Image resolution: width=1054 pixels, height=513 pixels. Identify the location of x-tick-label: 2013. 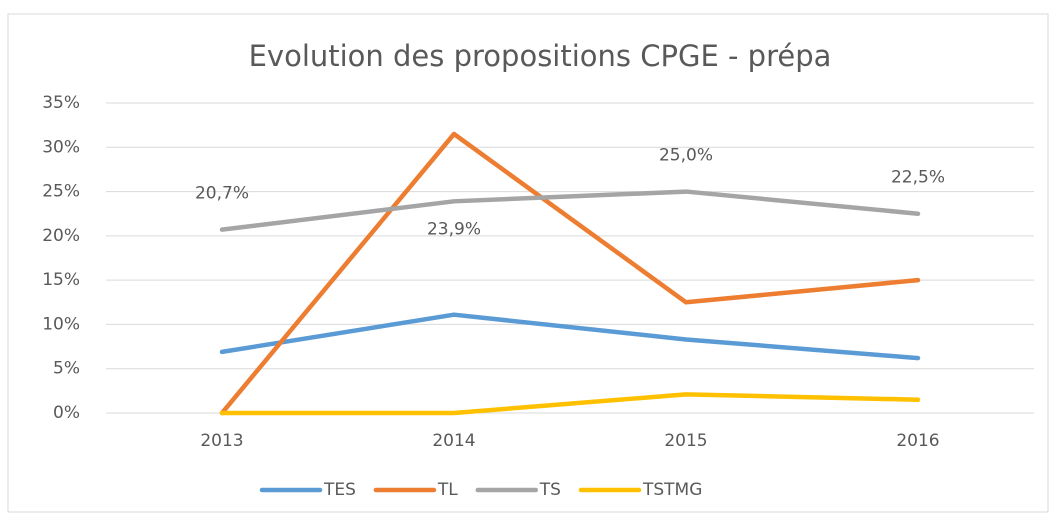
(221, 441).